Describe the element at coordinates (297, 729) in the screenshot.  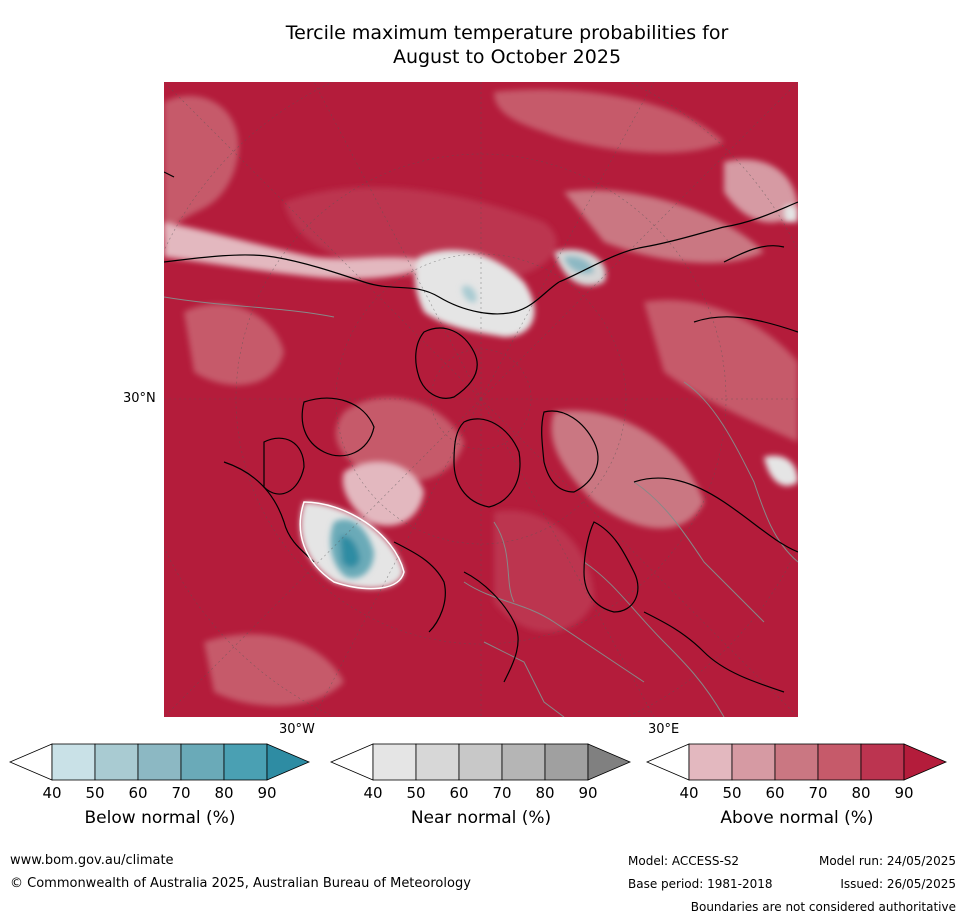
I see `lon-label-30w: 30°W` at that location.